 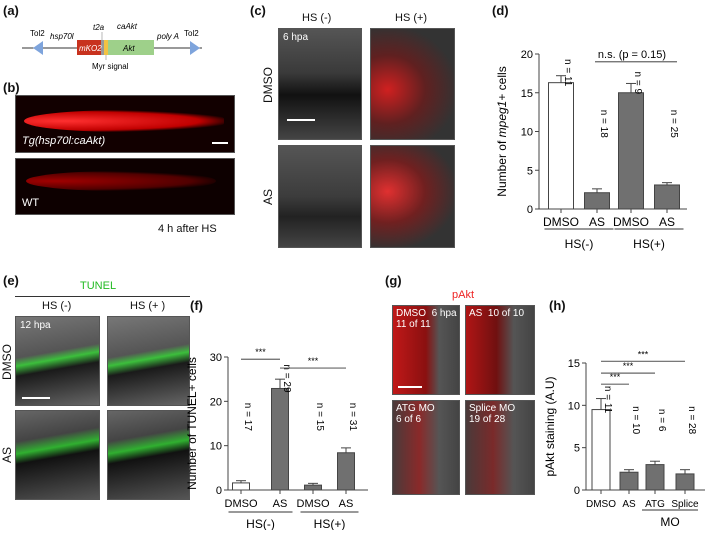 I want to click on g-time-label: 6 hpa, so click(x=444, y=313).